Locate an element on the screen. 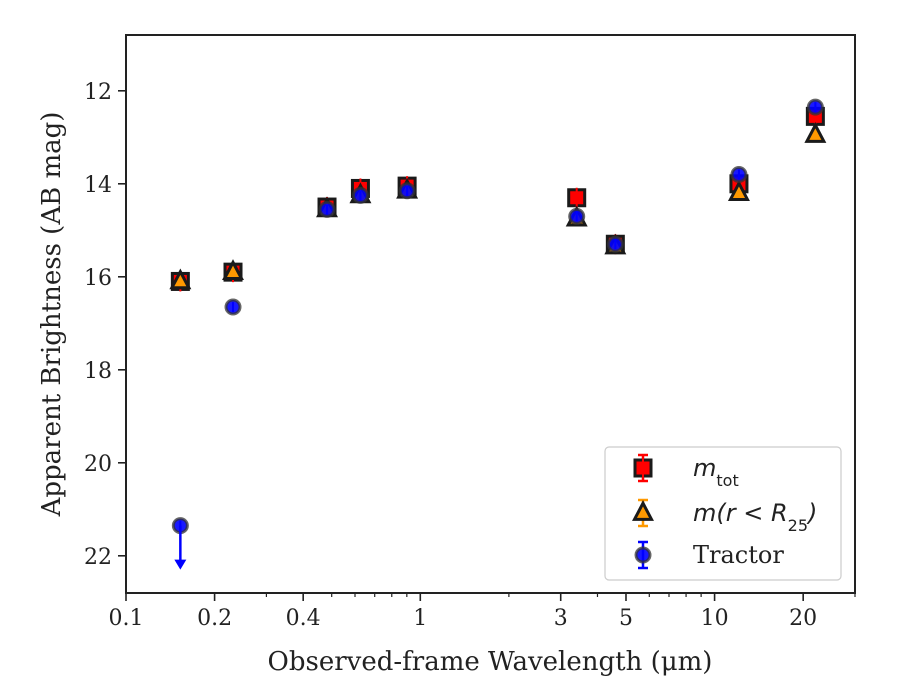  legend-label: Tractor is located at coordinates (738, 555).